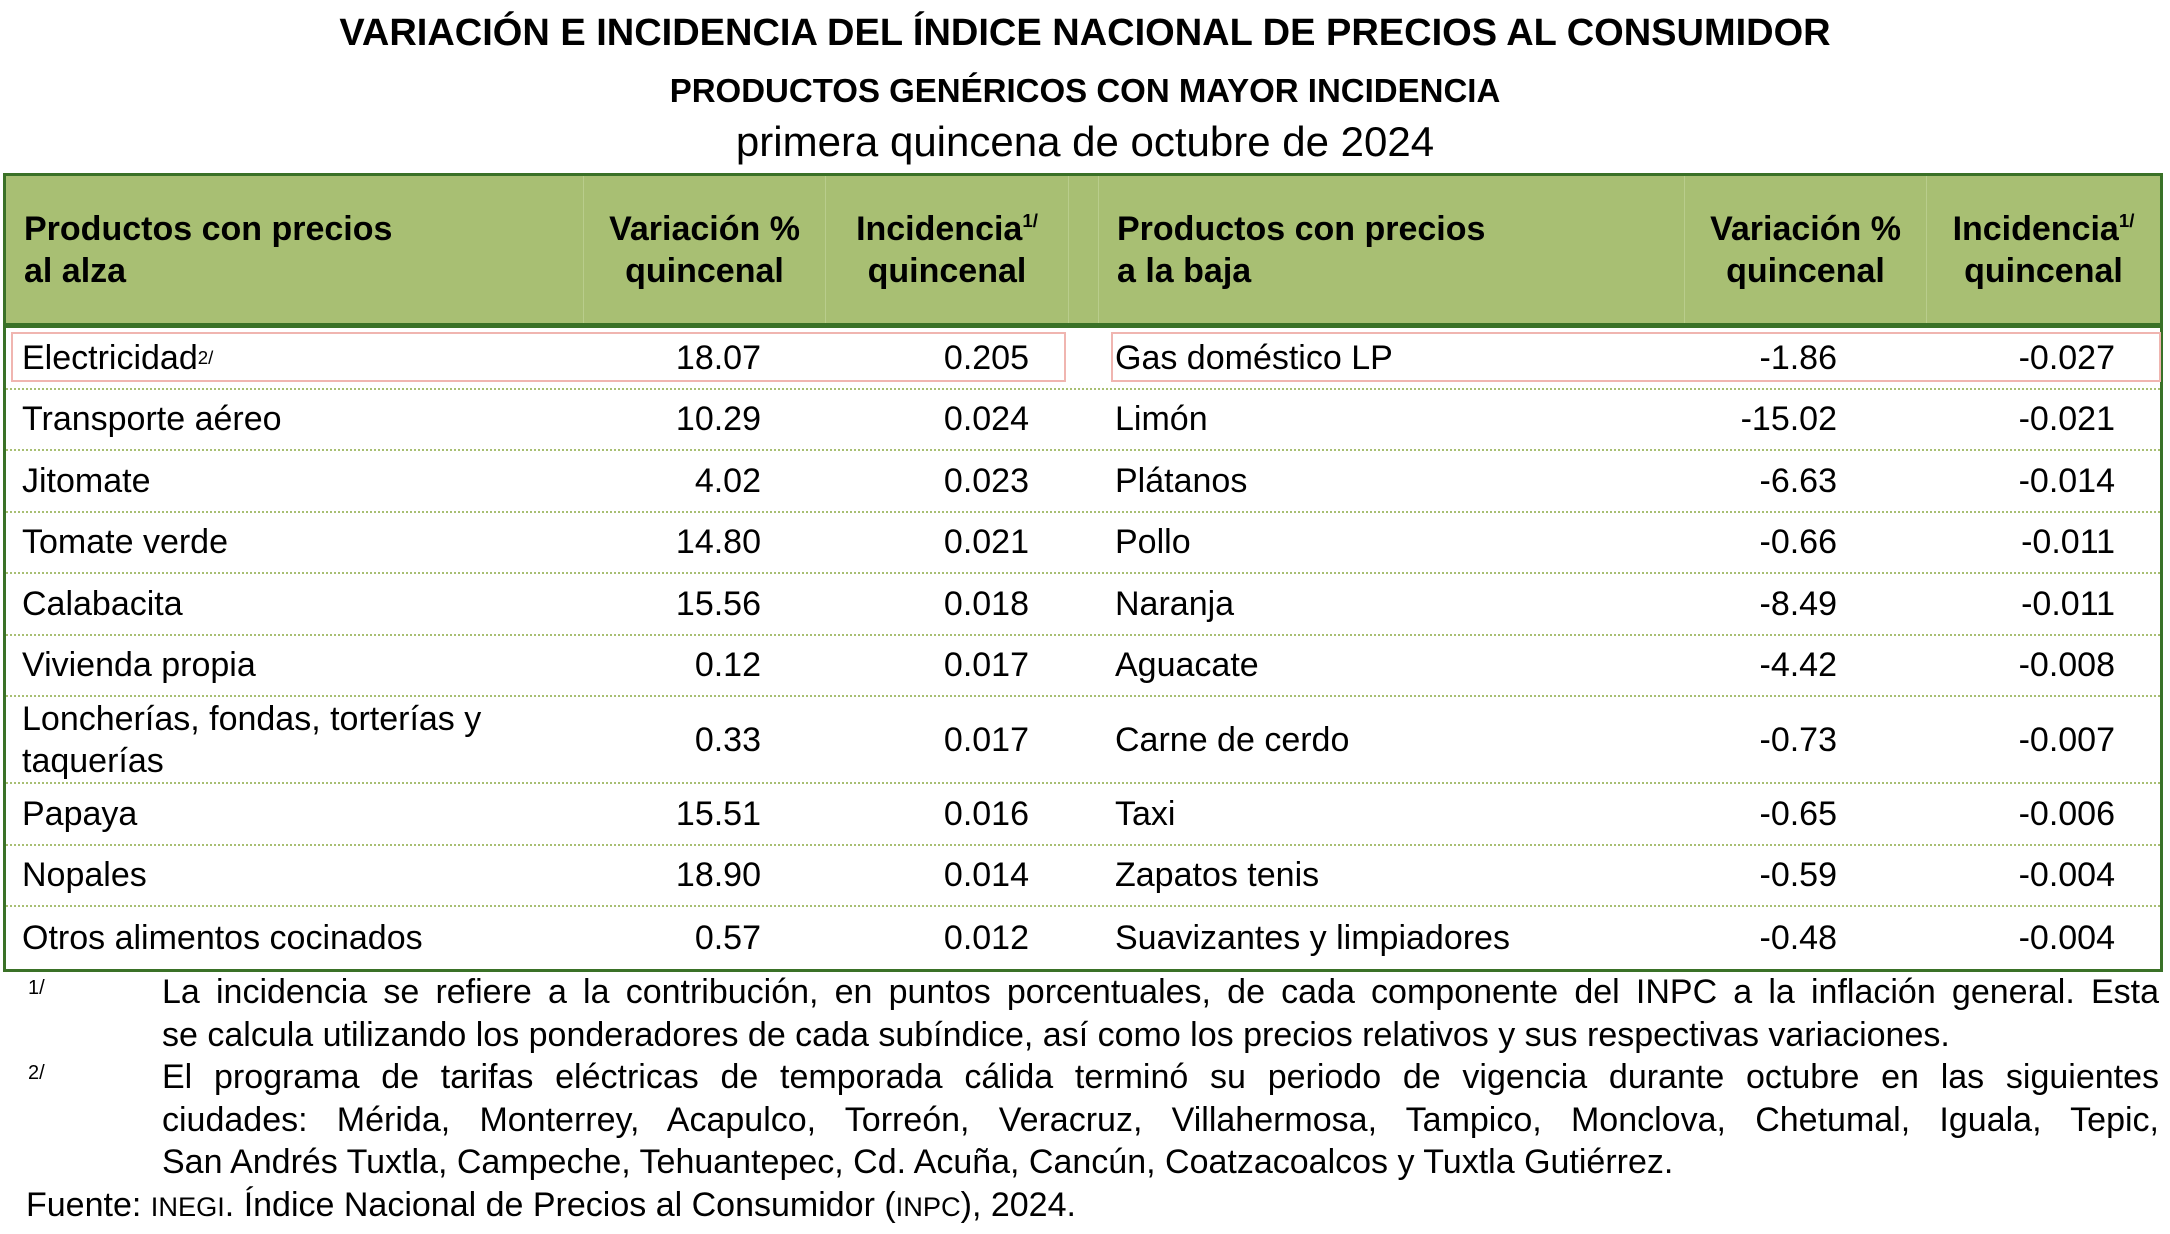  Describe the element at coordinates (1145, 813) in the screenshot. I see `product-down: Taxi` at that location.